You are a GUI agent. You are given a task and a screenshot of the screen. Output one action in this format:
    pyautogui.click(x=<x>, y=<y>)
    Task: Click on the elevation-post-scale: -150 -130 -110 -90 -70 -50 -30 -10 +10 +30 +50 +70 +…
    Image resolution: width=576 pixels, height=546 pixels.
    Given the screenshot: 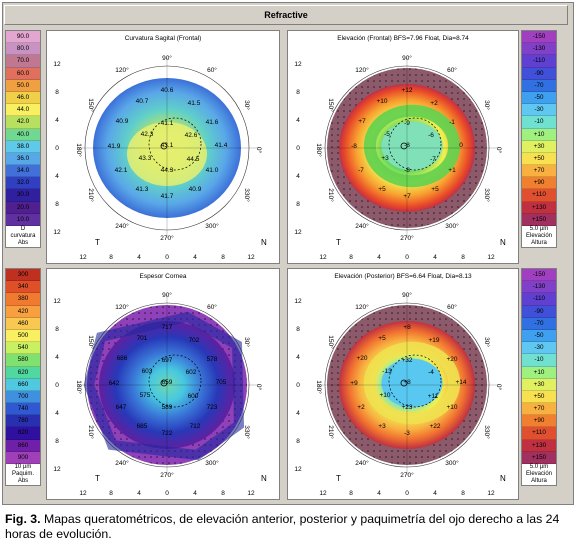 What is the action you would take?
    pyautogui.click(x=539, y=377)
    